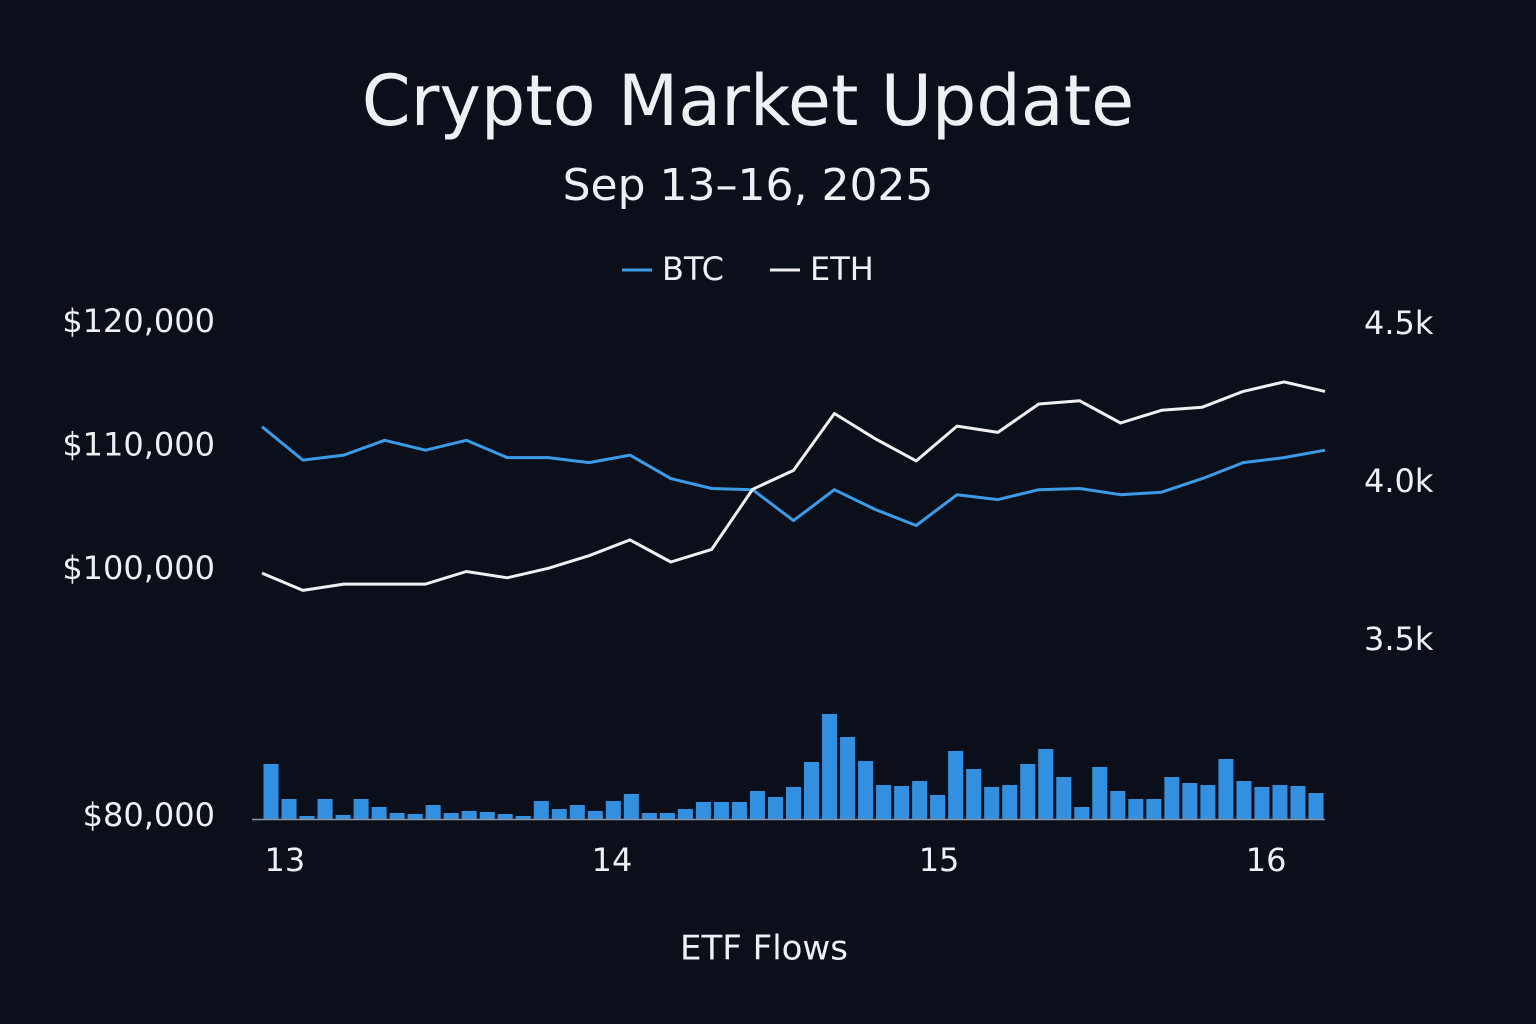 The image size is (1536, 1024). I want to click on x-tick-label: 15, so click(939, 860).